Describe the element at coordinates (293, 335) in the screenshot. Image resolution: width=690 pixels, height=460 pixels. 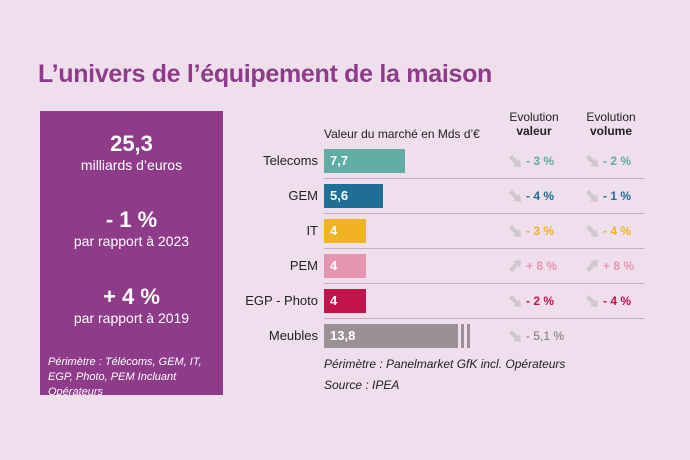
I see `category-label: Meubles` at that location.